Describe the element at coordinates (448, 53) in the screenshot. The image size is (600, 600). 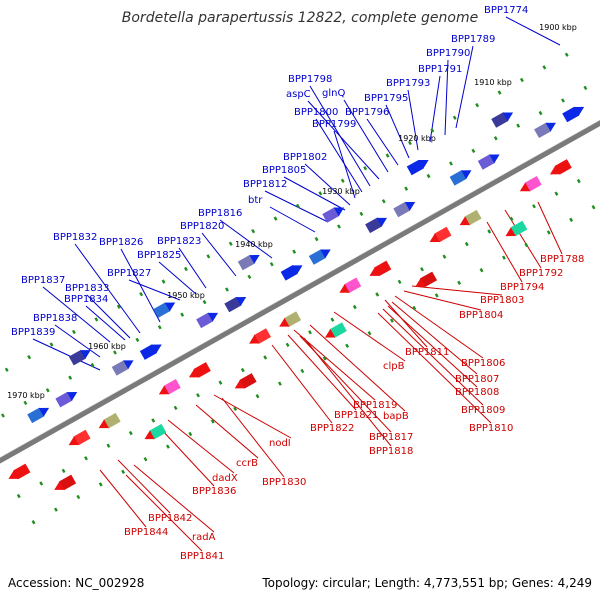
I see `gene-label-bpp1790: BPP1790` at that location.